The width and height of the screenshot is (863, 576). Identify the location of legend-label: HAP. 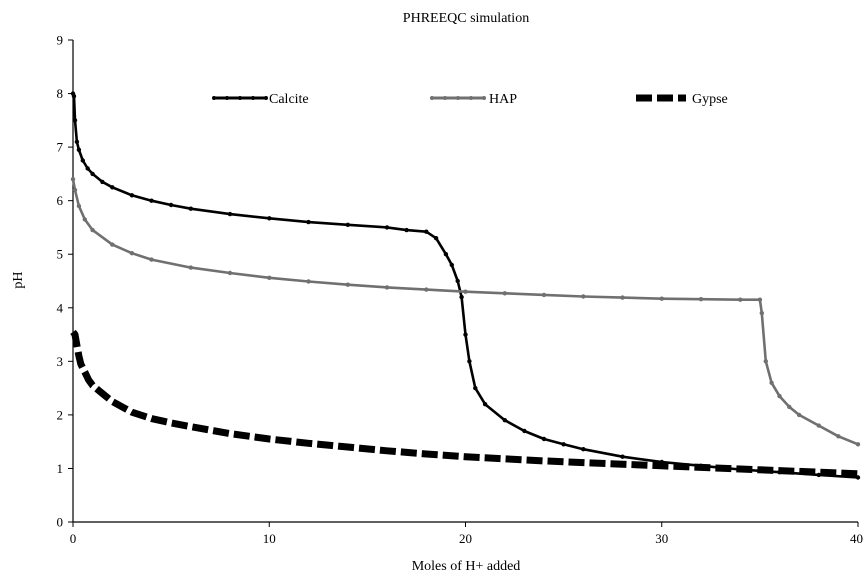
(503, 99).